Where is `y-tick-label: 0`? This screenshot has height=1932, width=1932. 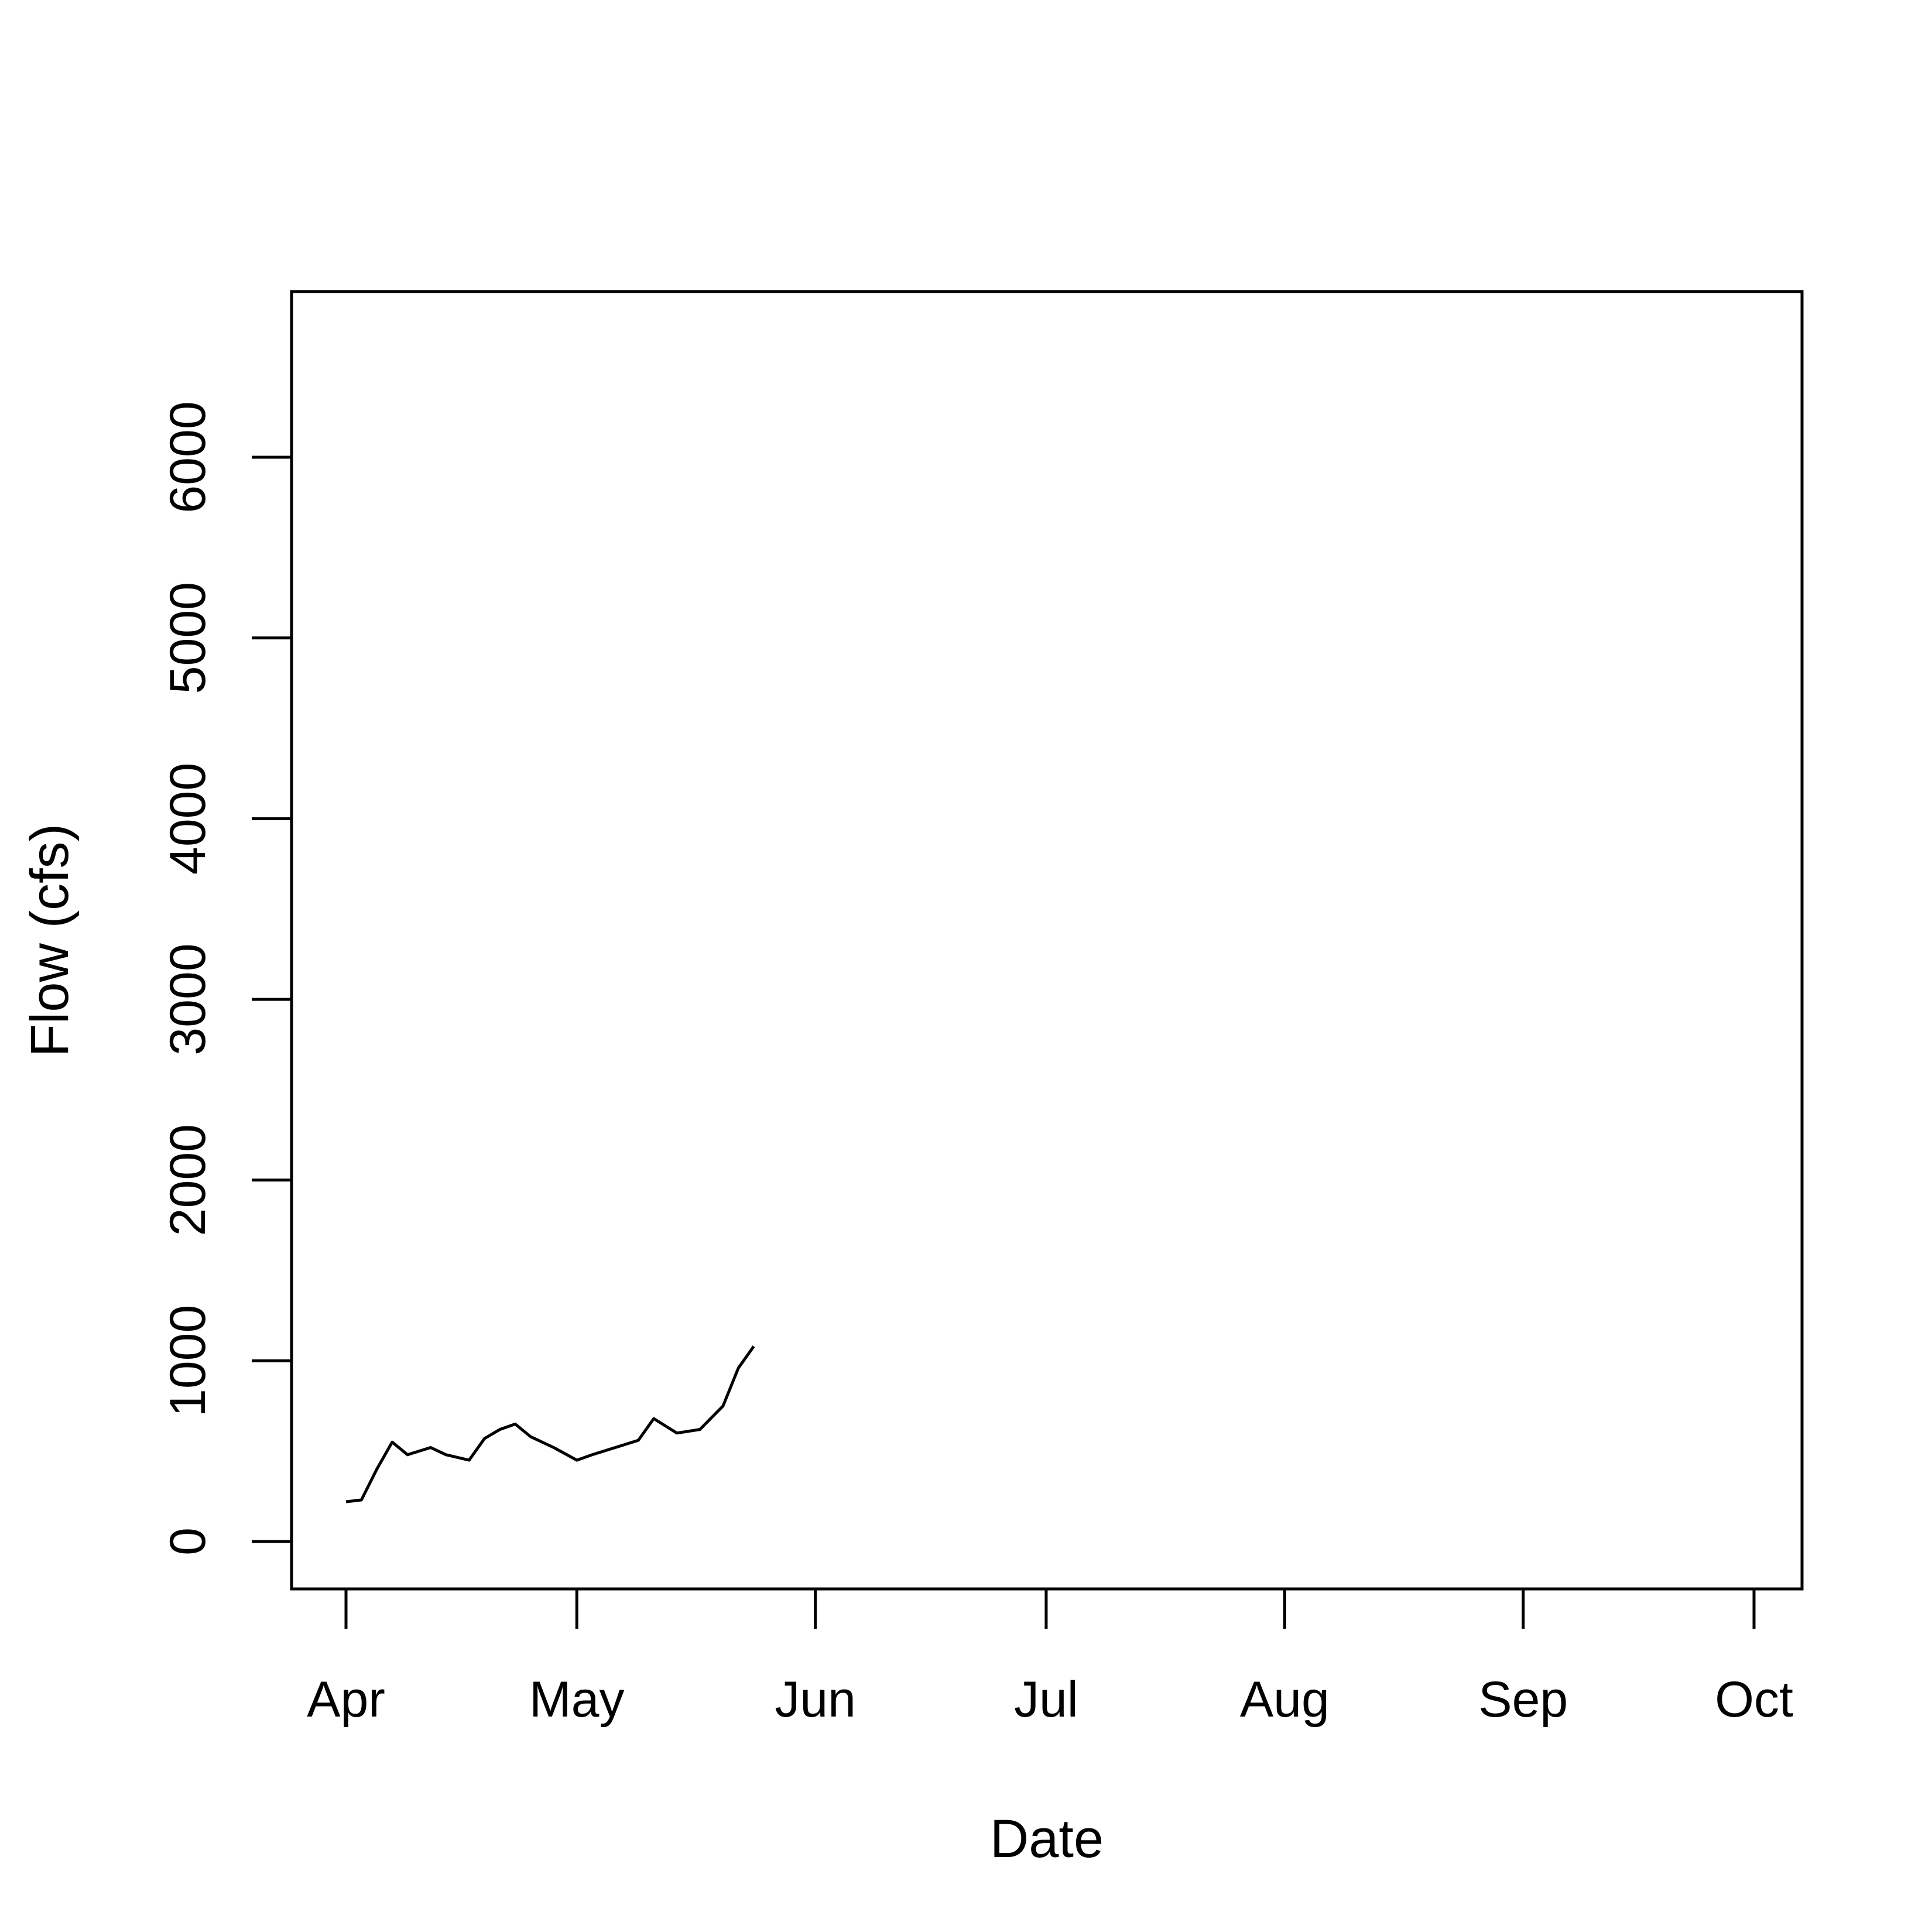 y-tick-label: 0 is located at coordinates (188, 1541).